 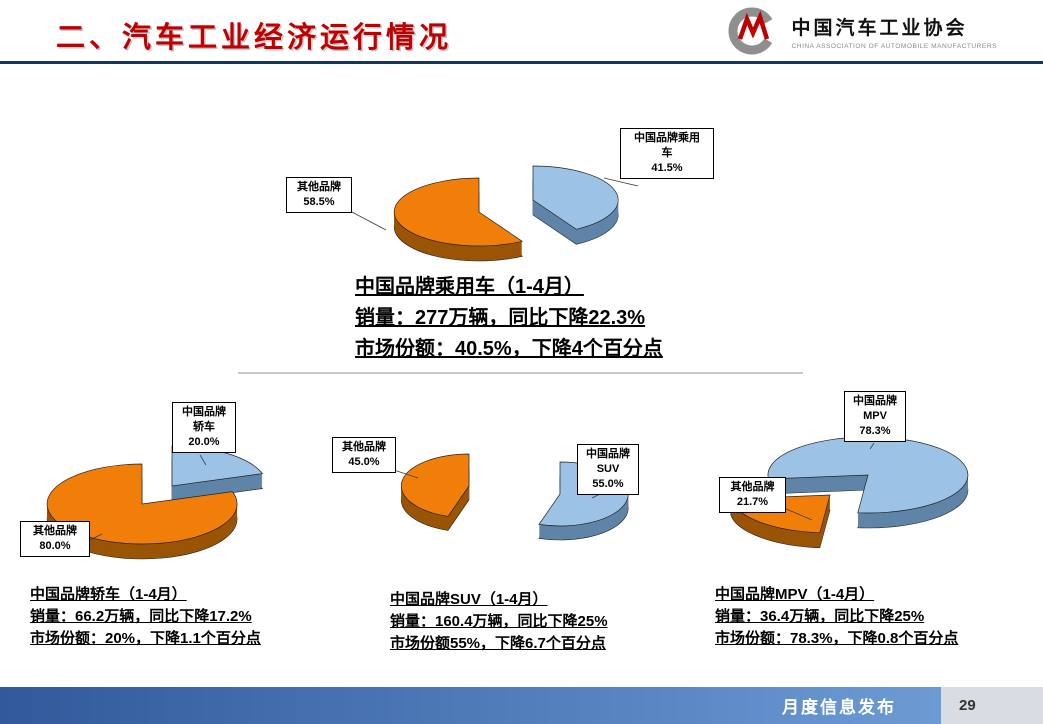 What do you see at coordinates (521, 62) in the screenshot?
I see `header-divider` at bounding box center [521, 62].